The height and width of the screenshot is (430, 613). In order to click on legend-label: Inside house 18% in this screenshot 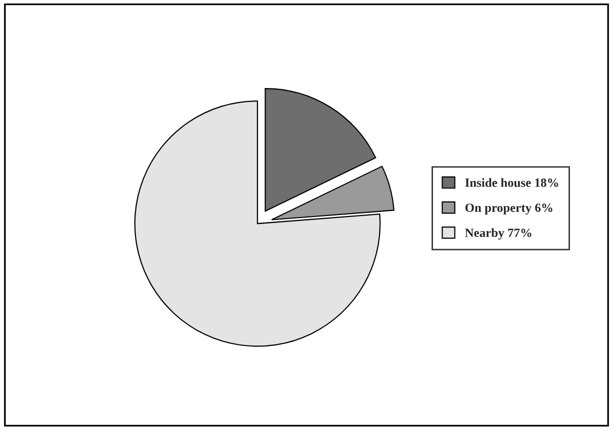, I will do `click(511, 182)`.